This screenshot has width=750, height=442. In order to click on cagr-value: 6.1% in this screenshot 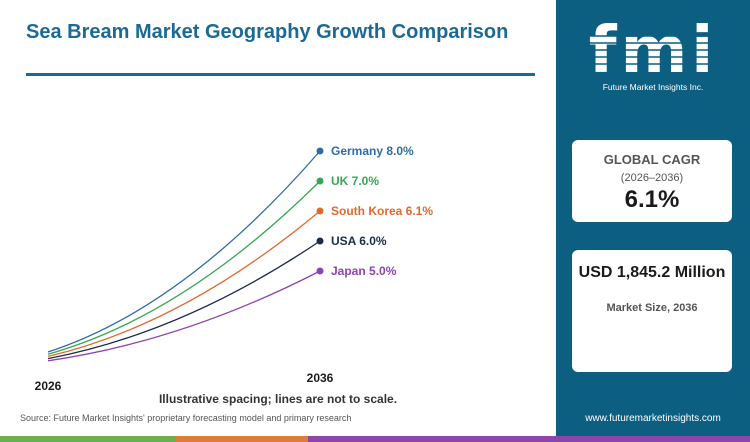, I will do `click(652, 199)`.